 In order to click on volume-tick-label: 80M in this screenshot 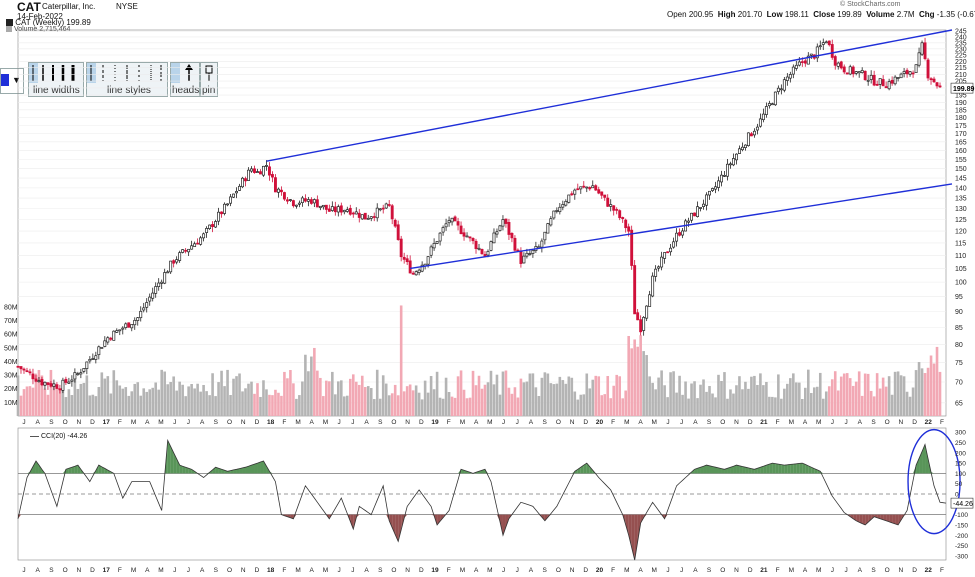, I will do `click(11, 307)`.